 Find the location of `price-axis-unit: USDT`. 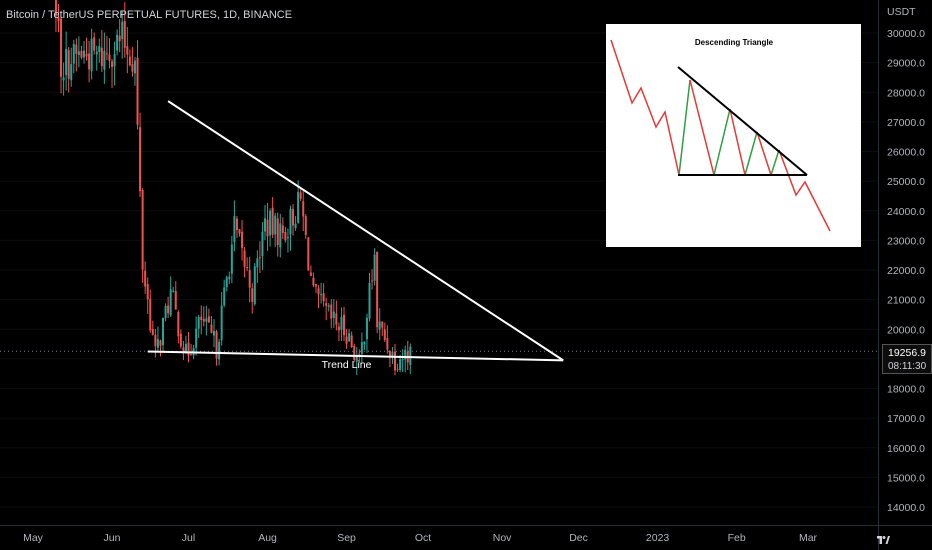

price-axis-unit: USDT is located at coordinates (901, 12).